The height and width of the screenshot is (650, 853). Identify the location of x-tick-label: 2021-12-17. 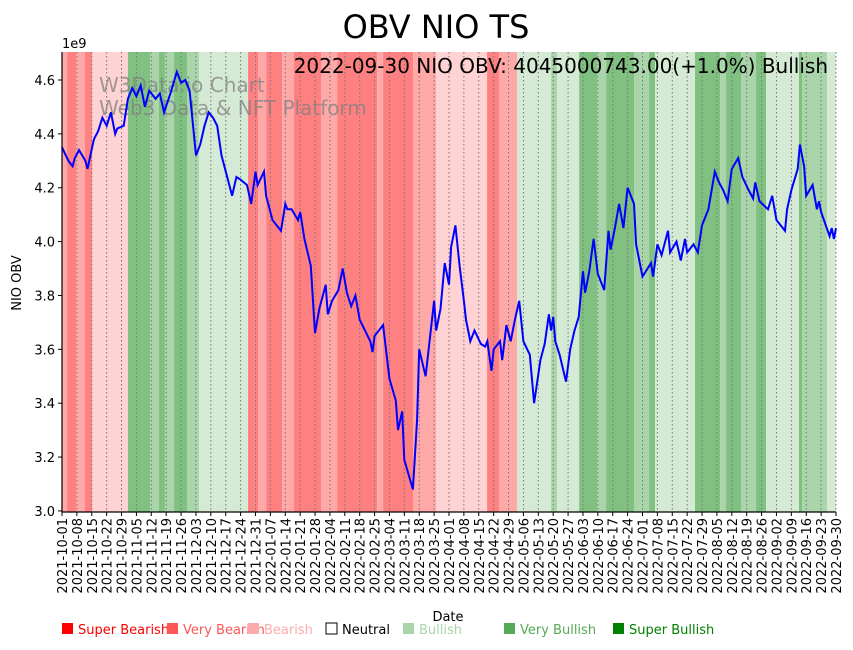
(227, 556).